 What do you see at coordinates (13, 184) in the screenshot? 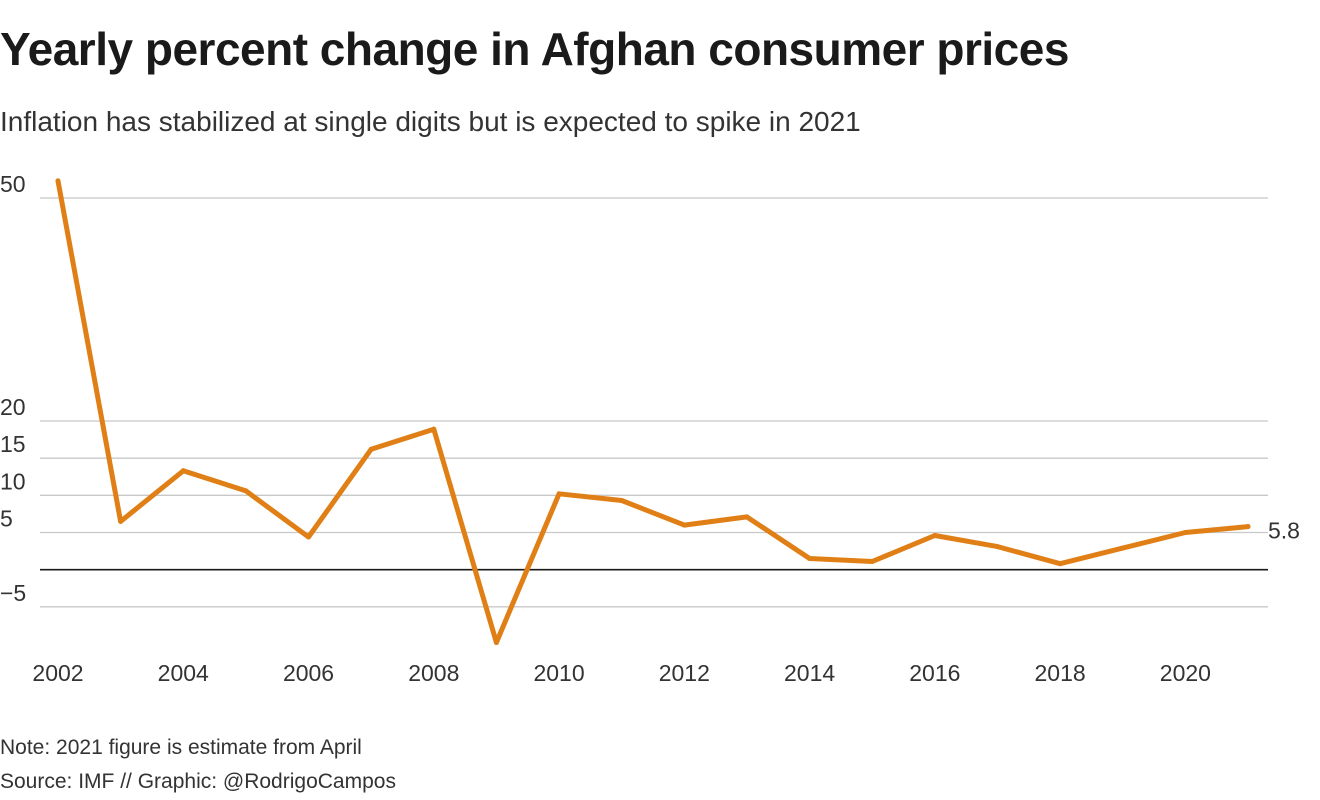
I see `y-tick-label: 50` at bounding box center [13, 184].